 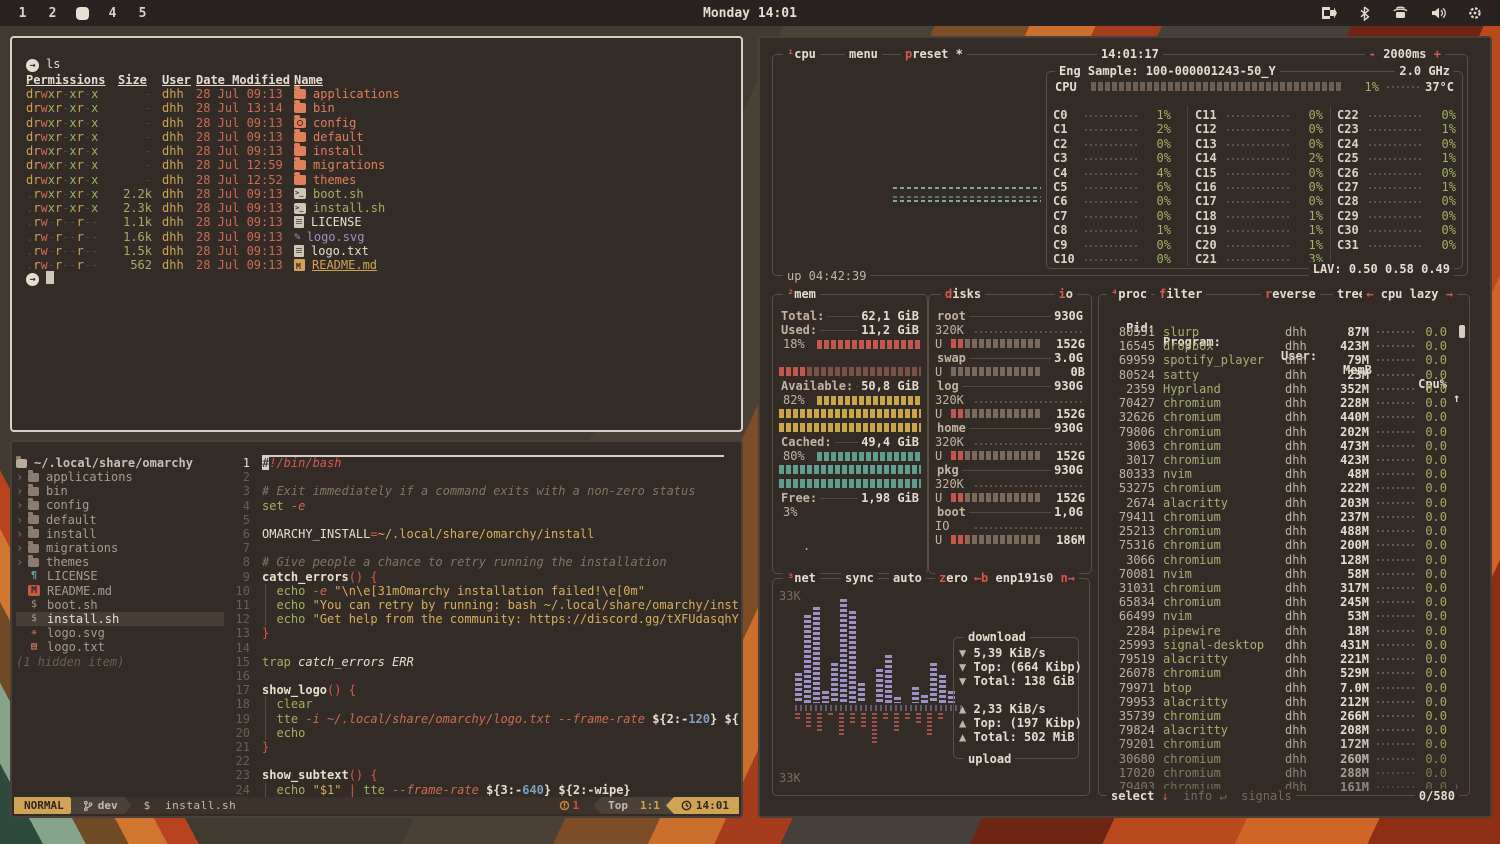 What do you see at coordinates (874, 728) in the screenshot?
I see `net-tick` at bounding box center [874, 728].